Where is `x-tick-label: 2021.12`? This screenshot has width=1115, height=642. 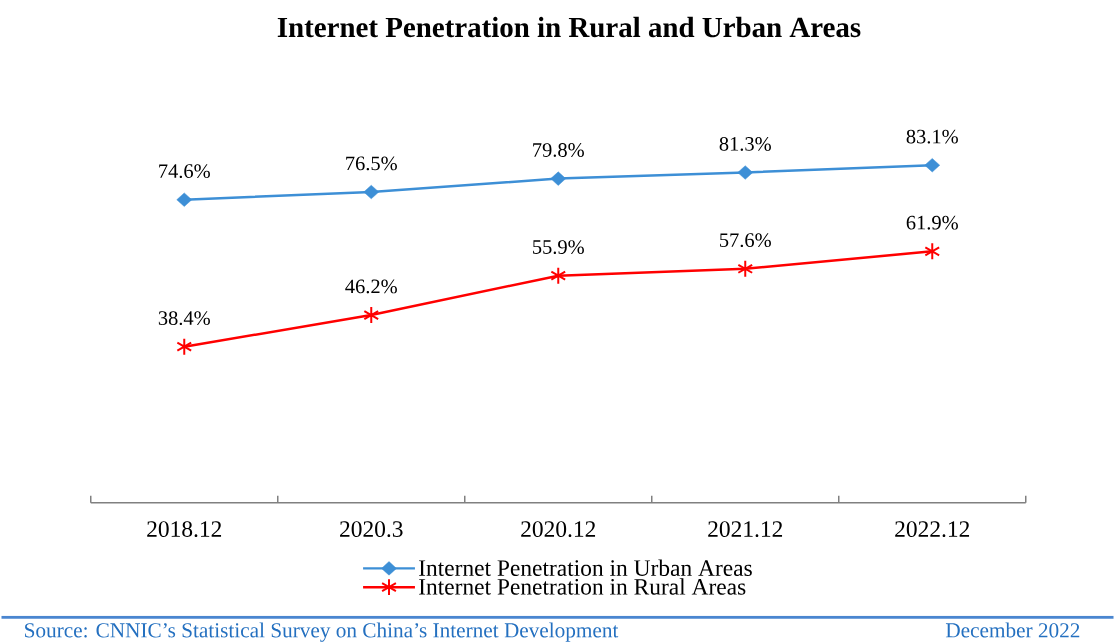 x-tick-label: 2021.12 is located at coordinates (745, 529).